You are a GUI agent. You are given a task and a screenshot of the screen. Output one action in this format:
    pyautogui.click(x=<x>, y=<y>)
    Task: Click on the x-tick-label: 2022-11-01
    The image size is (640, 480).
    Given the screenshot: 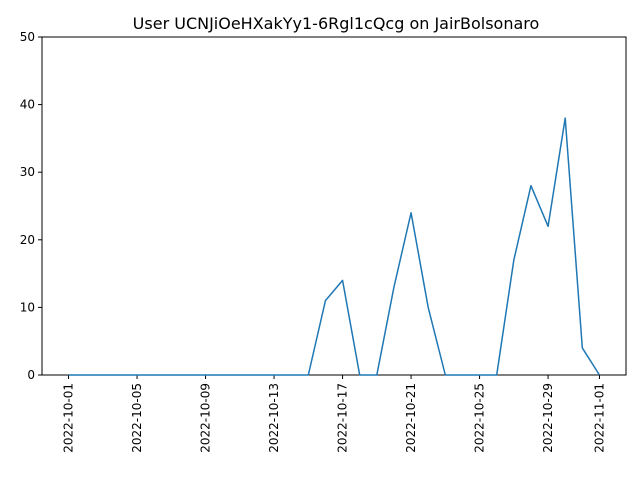 What is the action you would take?
    pyautogui.click(x=599, y=418)
    